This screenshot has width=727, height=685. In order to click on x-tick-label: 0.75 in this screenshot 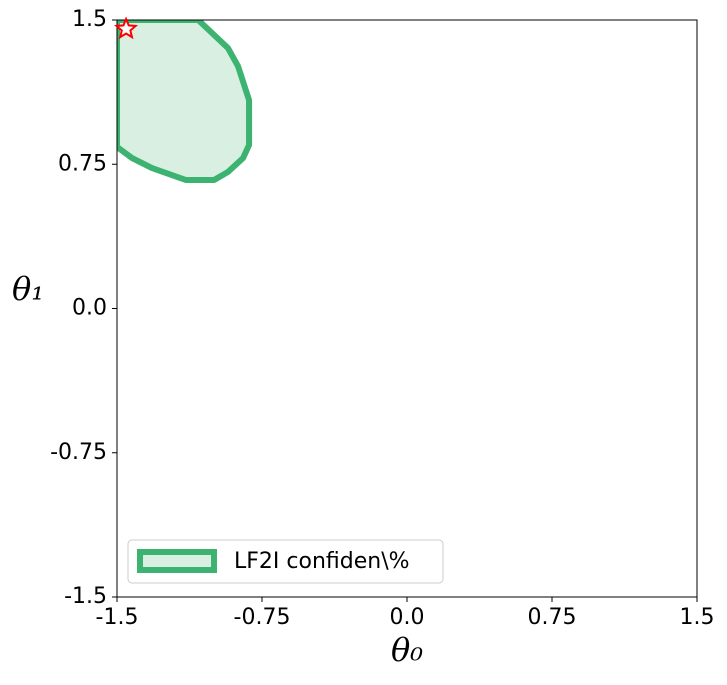, I will do `click(552, 617)`.